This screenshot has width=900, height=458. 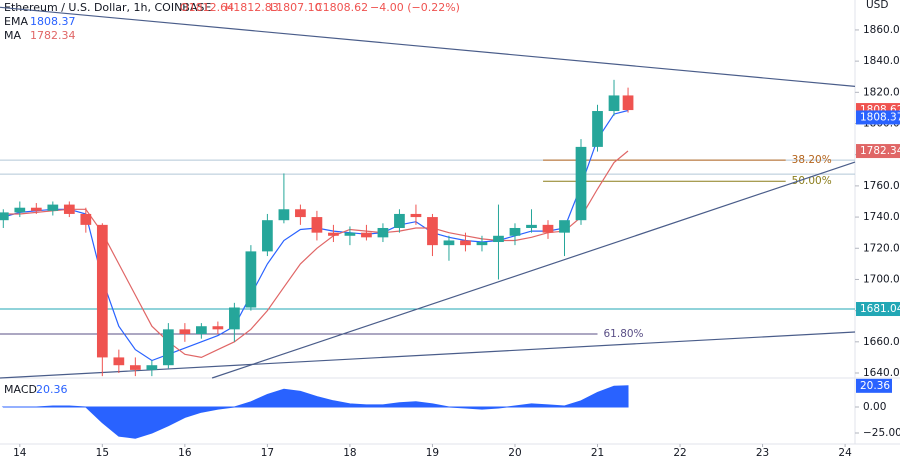 What do you see at coordinates (881, 342) in the screenshot?
I see `y-tick-label: 1660.00` at bounding box center [881, 342].